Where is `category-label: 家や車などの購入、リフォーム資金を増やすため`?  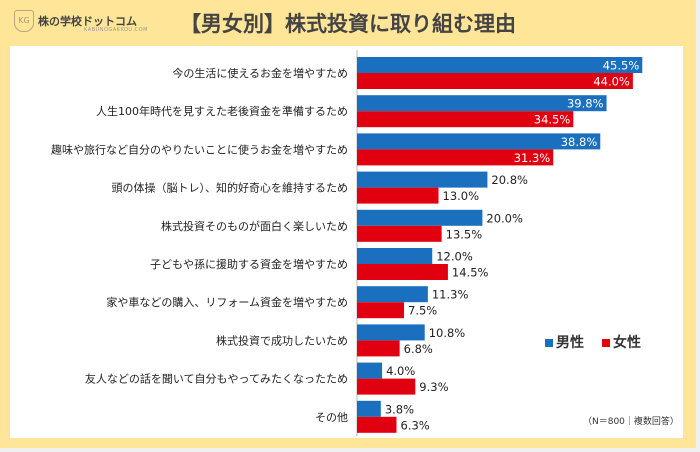
category-label: 家や車などの購入、リフォーム資金を増やすため is located at coordinates (227, 302).